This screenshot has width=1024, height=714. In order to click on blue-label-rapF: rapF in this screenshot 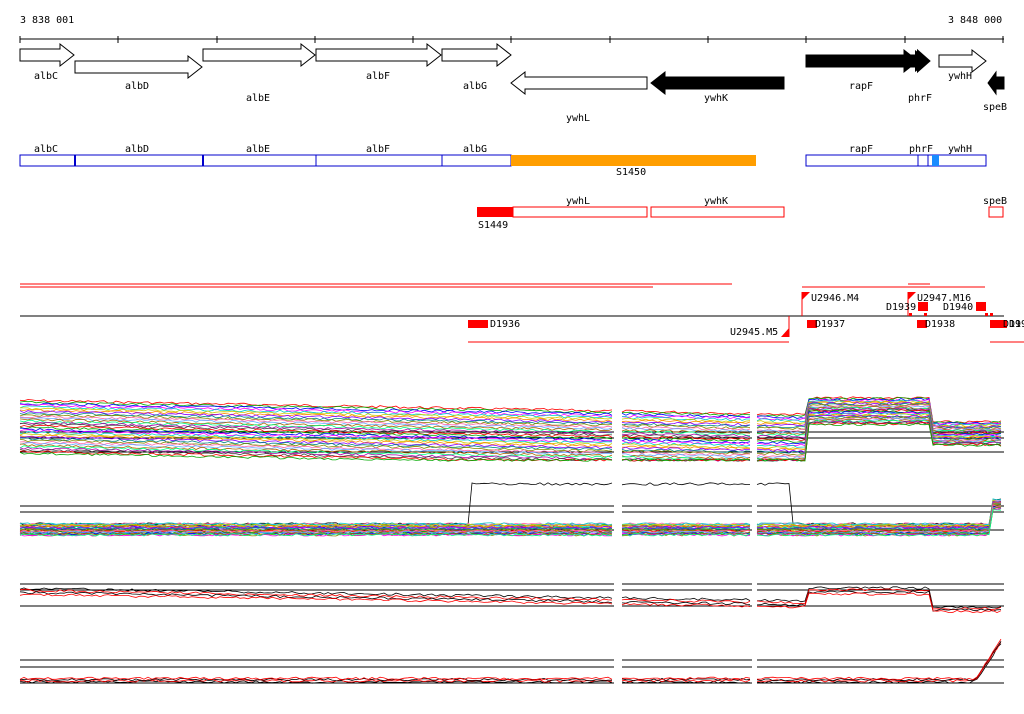, I will do `click(861, 149)`.